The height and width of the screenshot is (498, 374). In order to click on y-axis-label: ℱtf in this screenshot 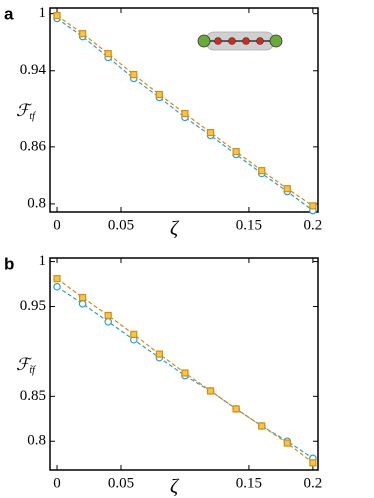, I will do `click(26, 111)`.